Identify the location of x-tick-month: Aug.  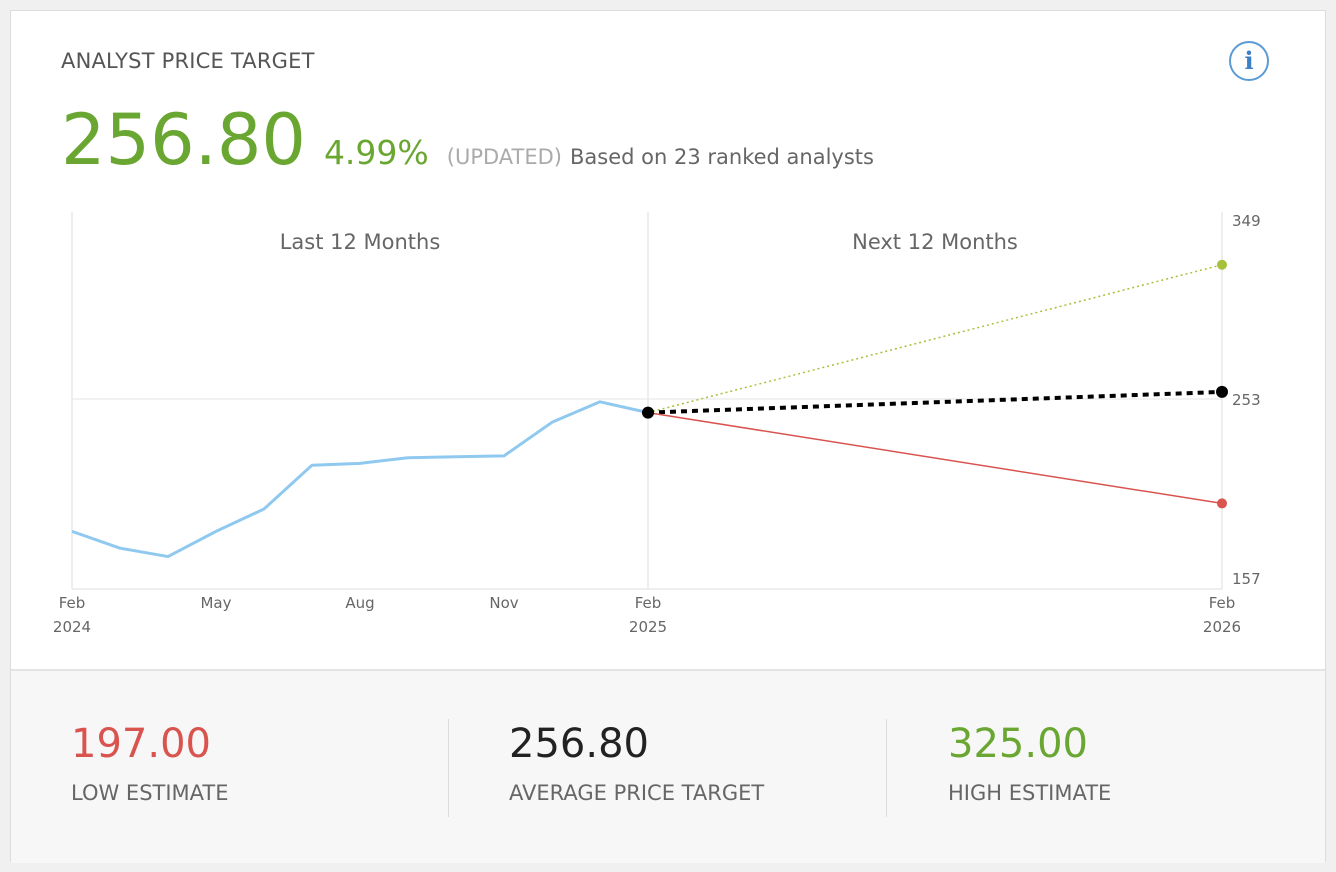
(359, 603).